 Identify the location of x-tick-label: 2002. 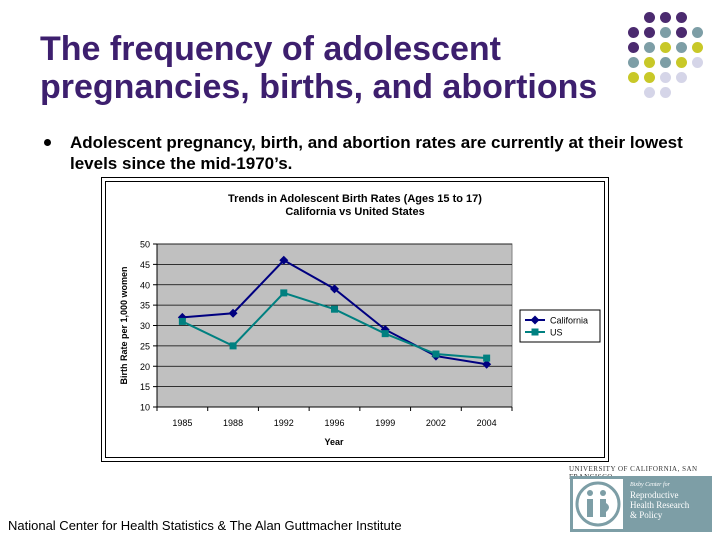
(436, 423).